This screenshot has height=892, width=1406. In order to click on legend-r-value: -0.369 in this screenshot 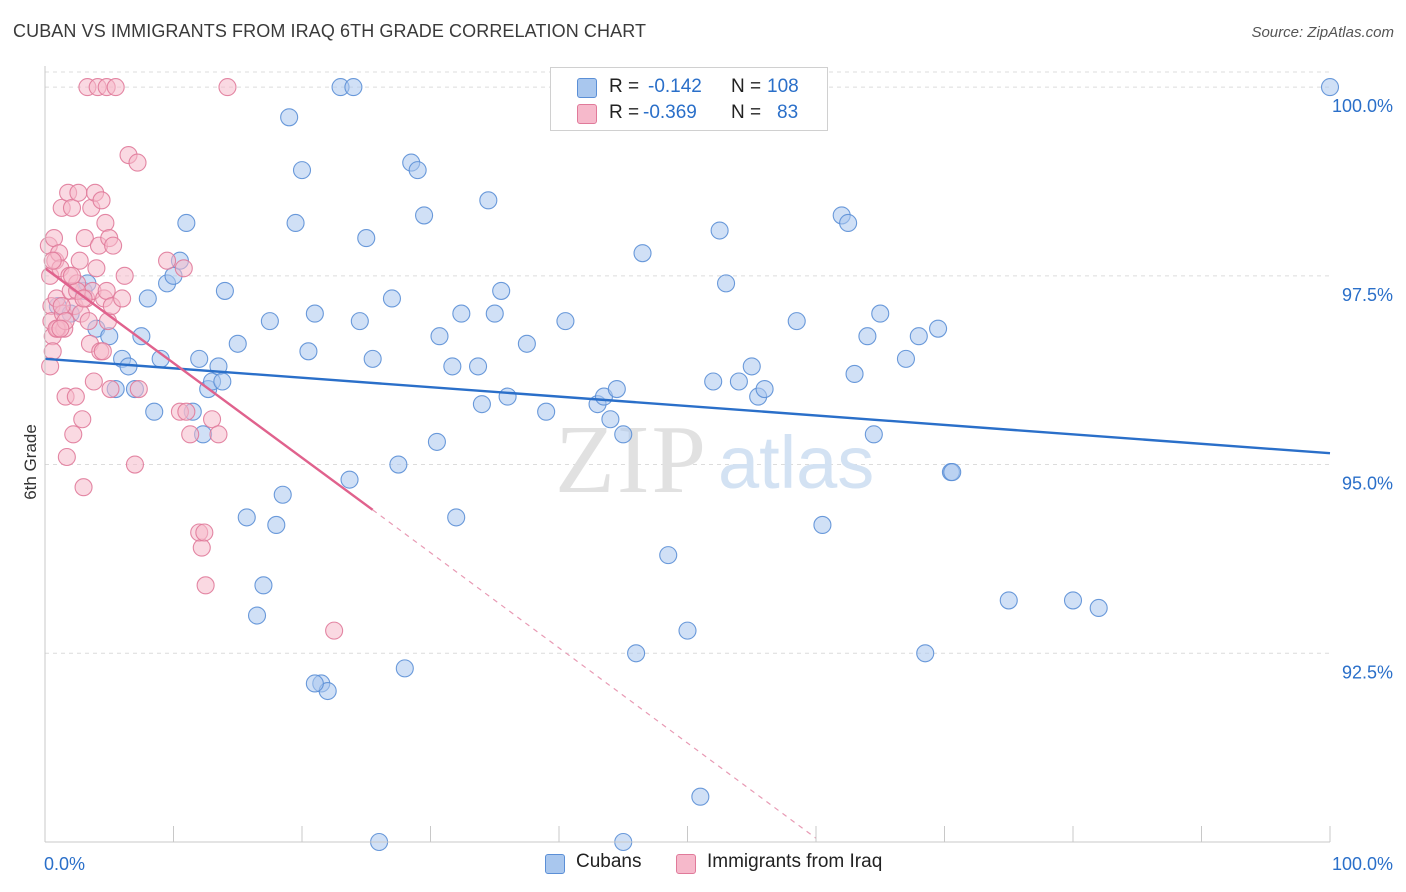, I will do `click(670, 112)`.